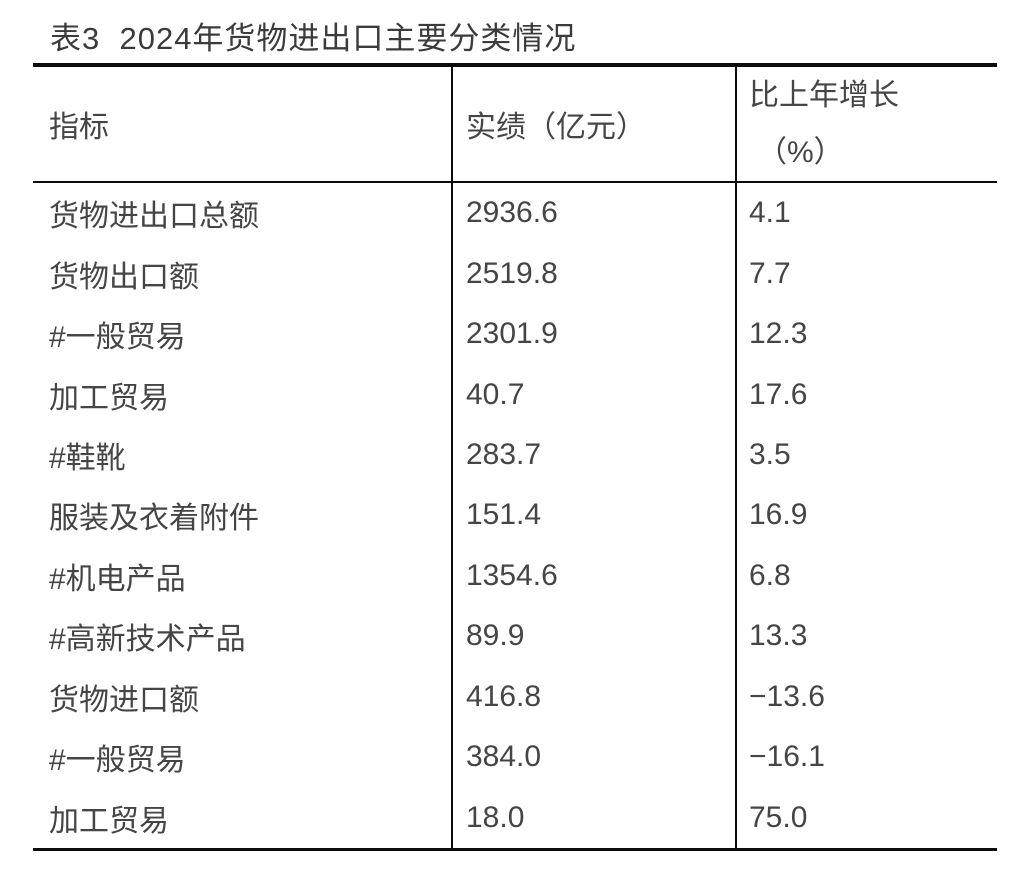 This screenshot has width=1034, height=874. I want to click on indicator-cell: #机电产品, so click(243, 576).